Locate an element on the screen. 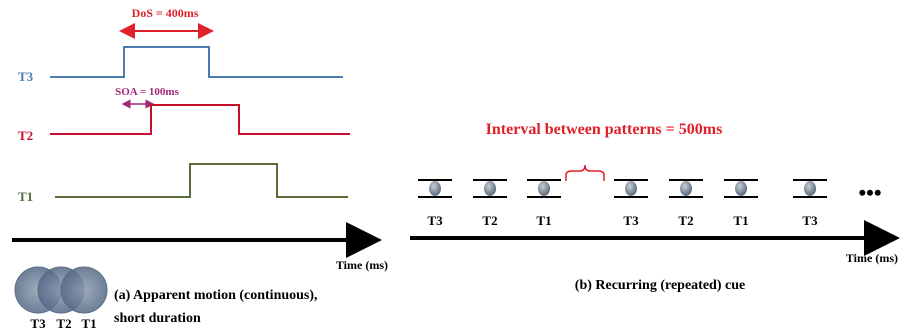  apparent-motion-venn: T3 T2 T1 is located at coordinates (61, 298).